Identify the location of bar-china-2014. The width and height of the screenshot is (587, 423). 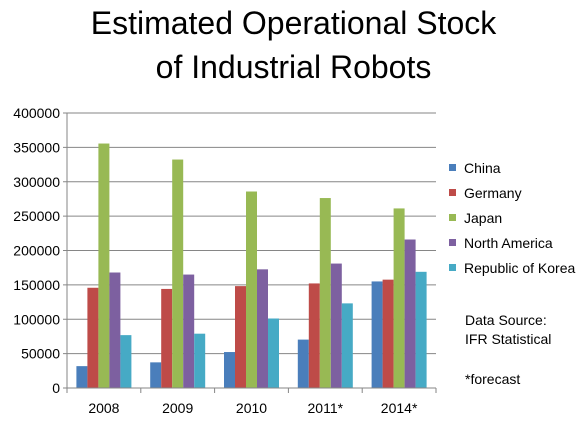
(377, 334).